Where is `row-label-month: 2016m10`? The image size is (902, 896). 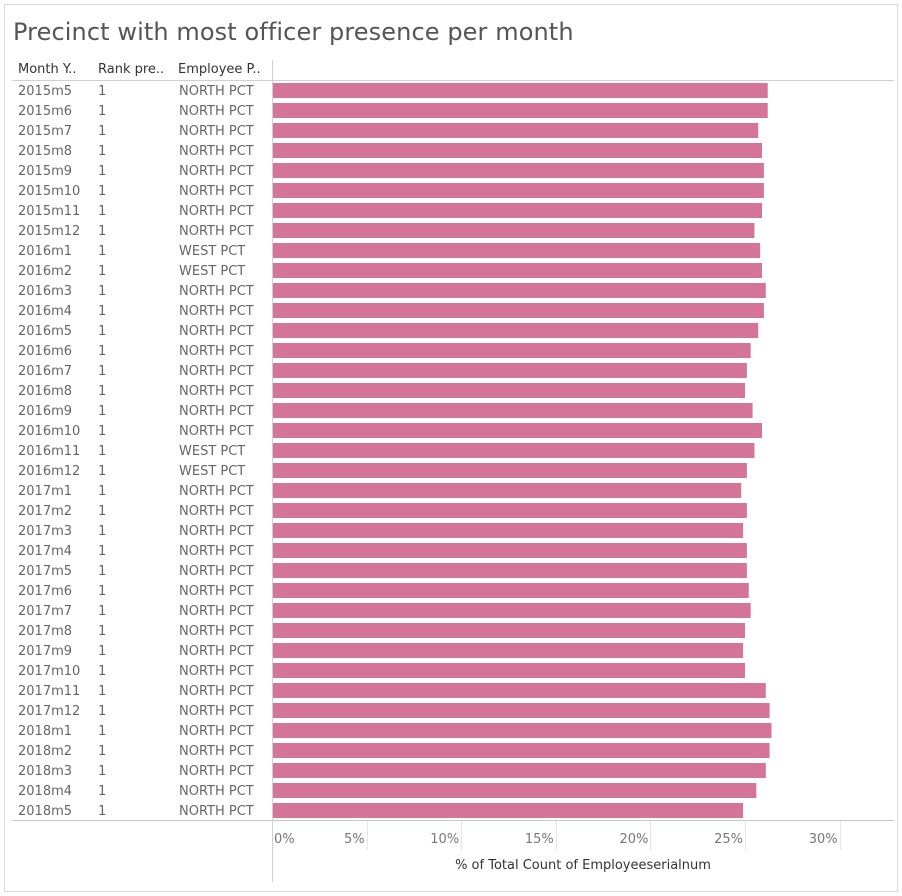 row-label-month: 2016m10 is located at coordinates (49, 431).